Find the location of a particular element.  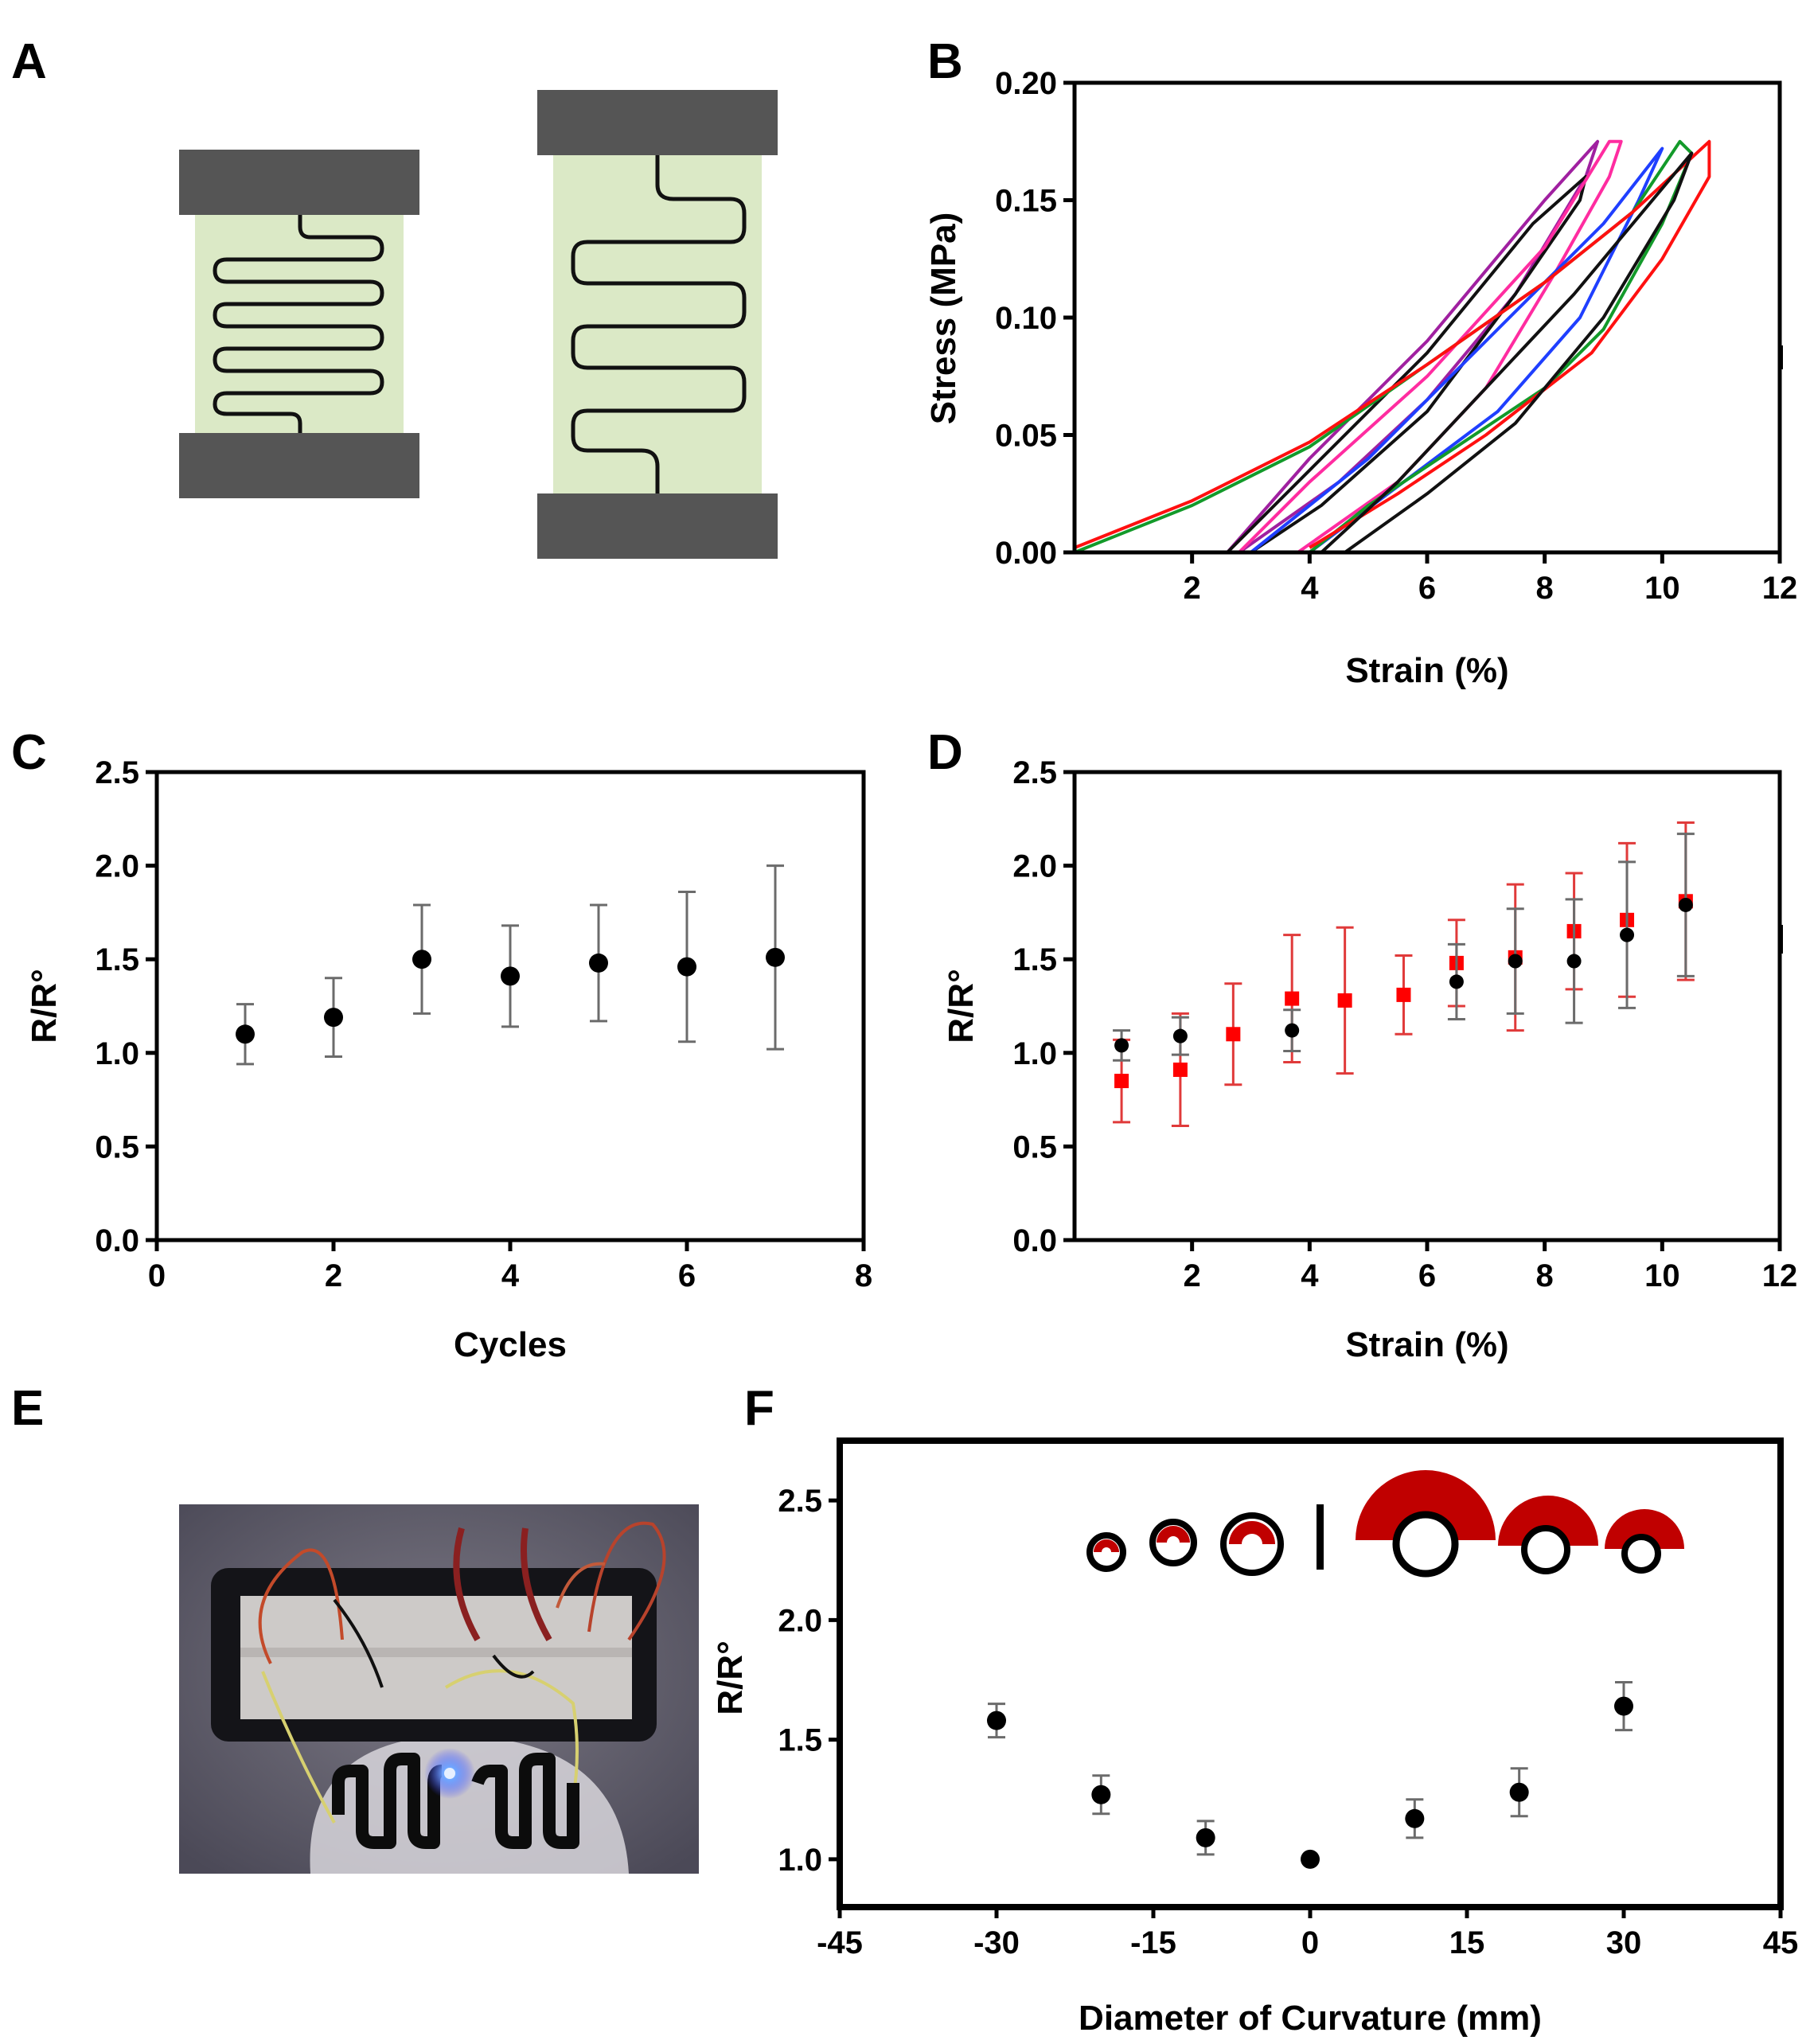

y-ticks-c: 0.0 0.5 1.0 1.5 2.0 2.5 is located at coordinates (126, 1007).